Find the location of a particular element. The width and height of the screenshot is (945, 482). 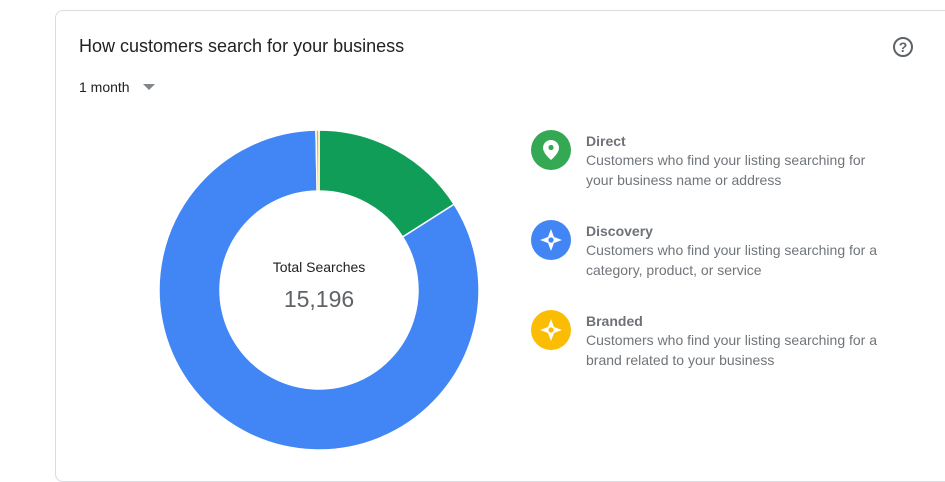

map-pin-icon is located at coordinates (551, 150).